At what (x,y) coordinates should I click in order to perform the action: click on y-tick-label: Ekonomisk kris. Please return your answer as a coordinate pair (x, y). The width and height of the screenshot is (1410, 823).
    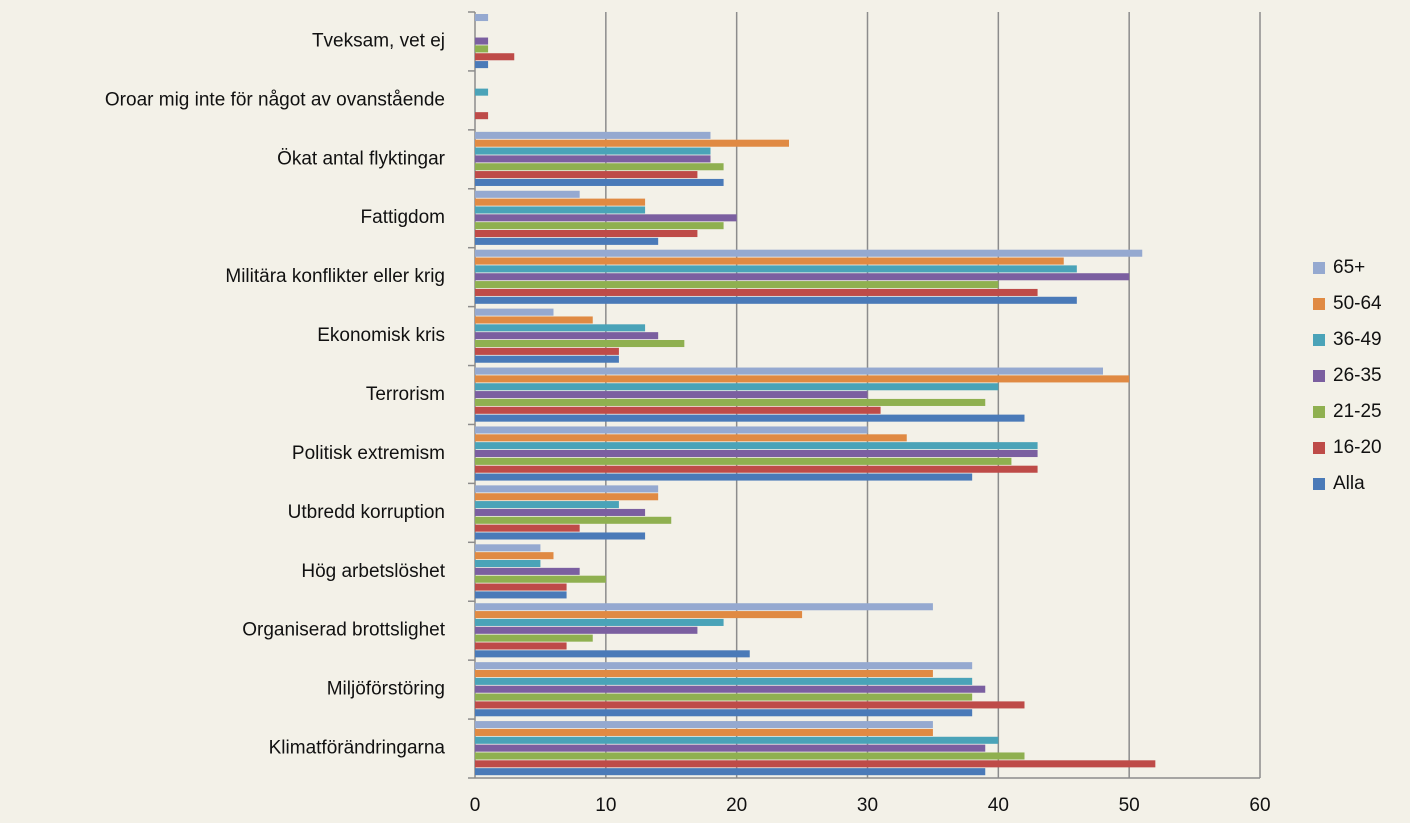
    Looking at the image, I should click on (381, 335).